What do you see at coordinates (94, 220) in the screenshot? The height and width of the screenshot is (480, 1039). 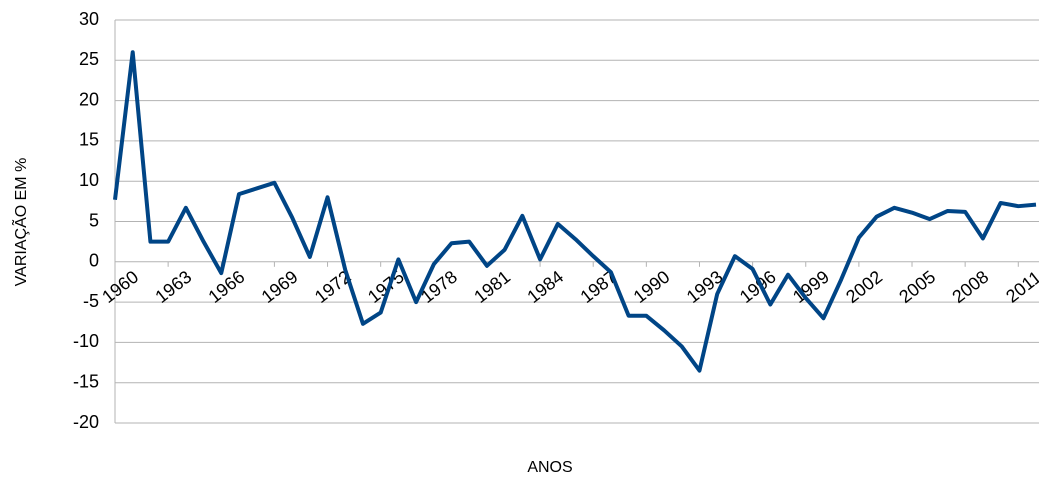 I see `y-tick-label: 5` at bounding box center [94, 220].